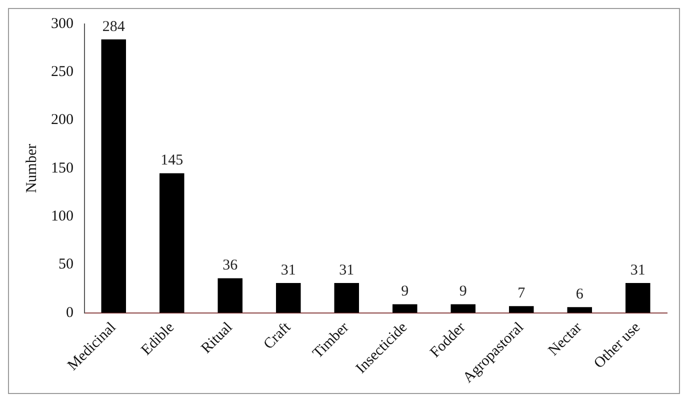 The height and width of the screenshot is (402, 688). Describe the element at coordinates (172, 160) in the screenshot. I see `data-label: 145` at that location.